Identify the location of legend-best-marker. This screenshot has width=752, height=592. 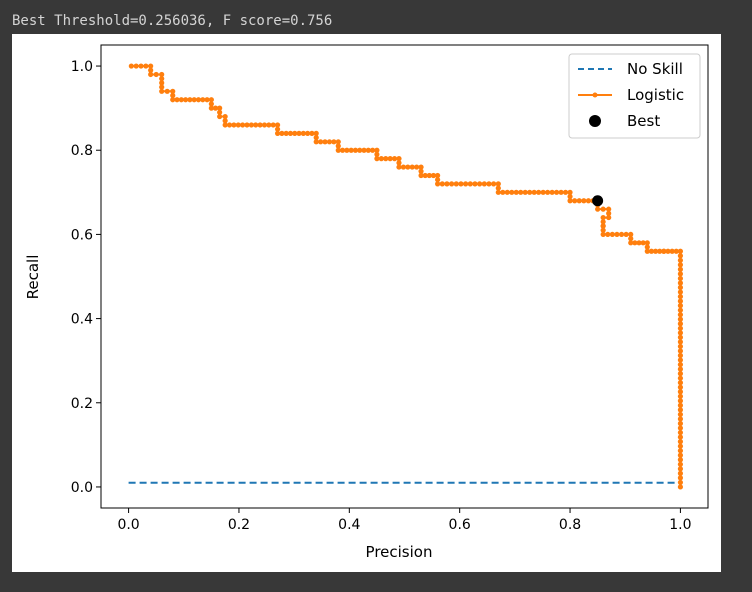
(595, 121).